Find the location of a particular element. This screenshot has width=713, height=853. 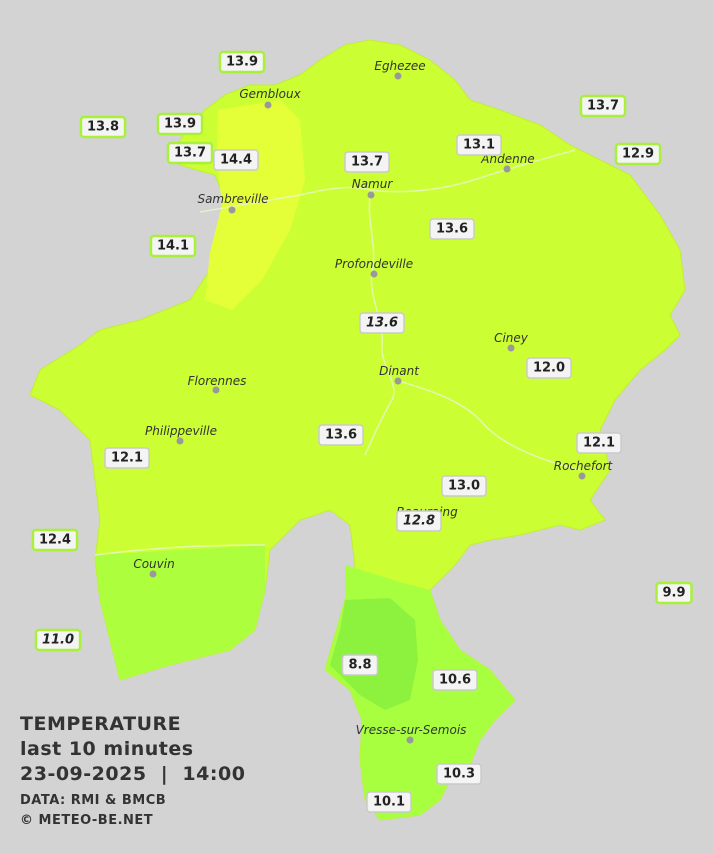

subtitle: last 10 minutes is located at coordinates (107, 749).